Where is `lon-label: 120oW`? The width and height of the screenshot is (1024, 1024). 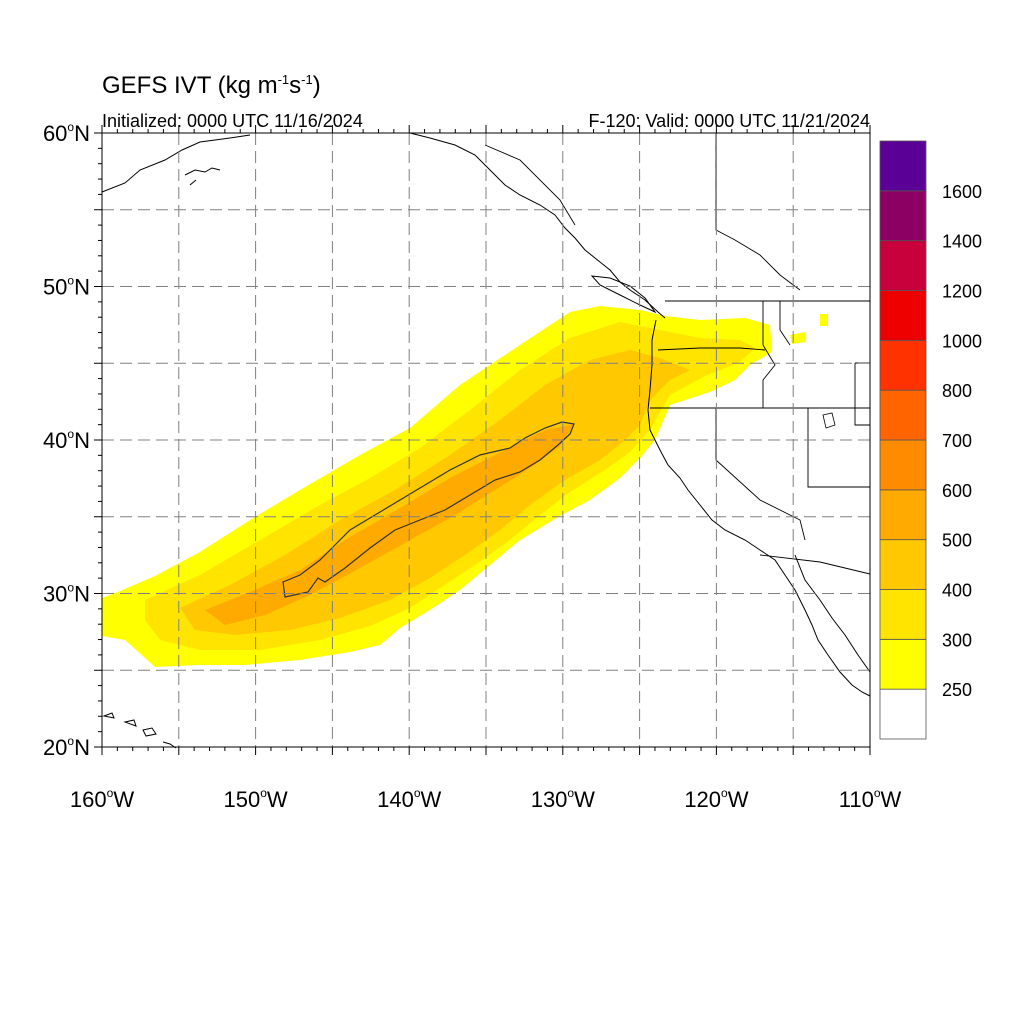
lon-label: 120oW is located at coordinates (716, 799).